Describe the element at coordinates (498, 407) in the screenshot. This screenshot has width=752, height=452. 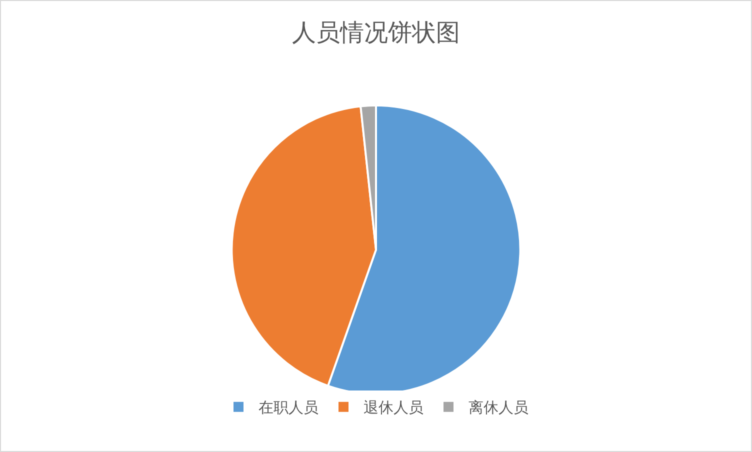
I see `legend-label: 离休人员` at that location.